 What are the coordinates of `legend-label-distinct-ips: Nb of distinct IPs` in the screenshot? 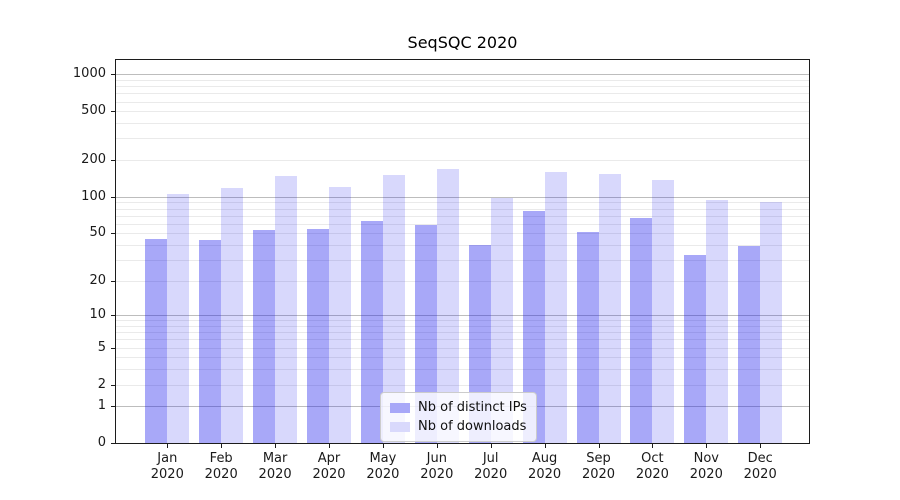 It's located at (472, 407).